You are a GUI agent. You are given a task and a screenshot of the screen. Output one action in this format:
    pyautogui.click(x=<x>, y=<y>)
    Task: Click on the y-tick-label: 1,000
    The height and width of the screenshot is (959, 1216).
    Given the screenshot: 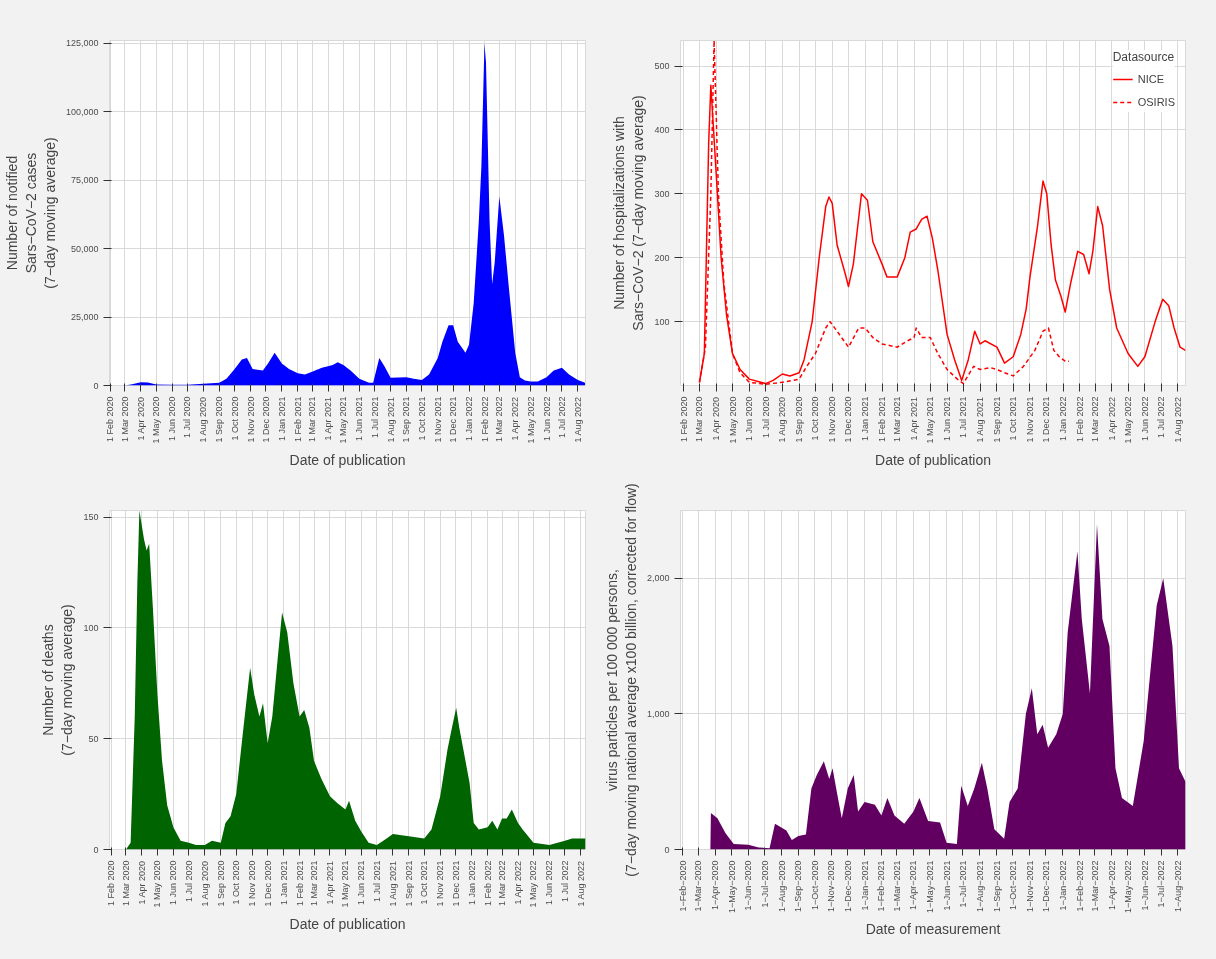 What is the action you would take?
    pyautogui.click(x=658, y=713)
    